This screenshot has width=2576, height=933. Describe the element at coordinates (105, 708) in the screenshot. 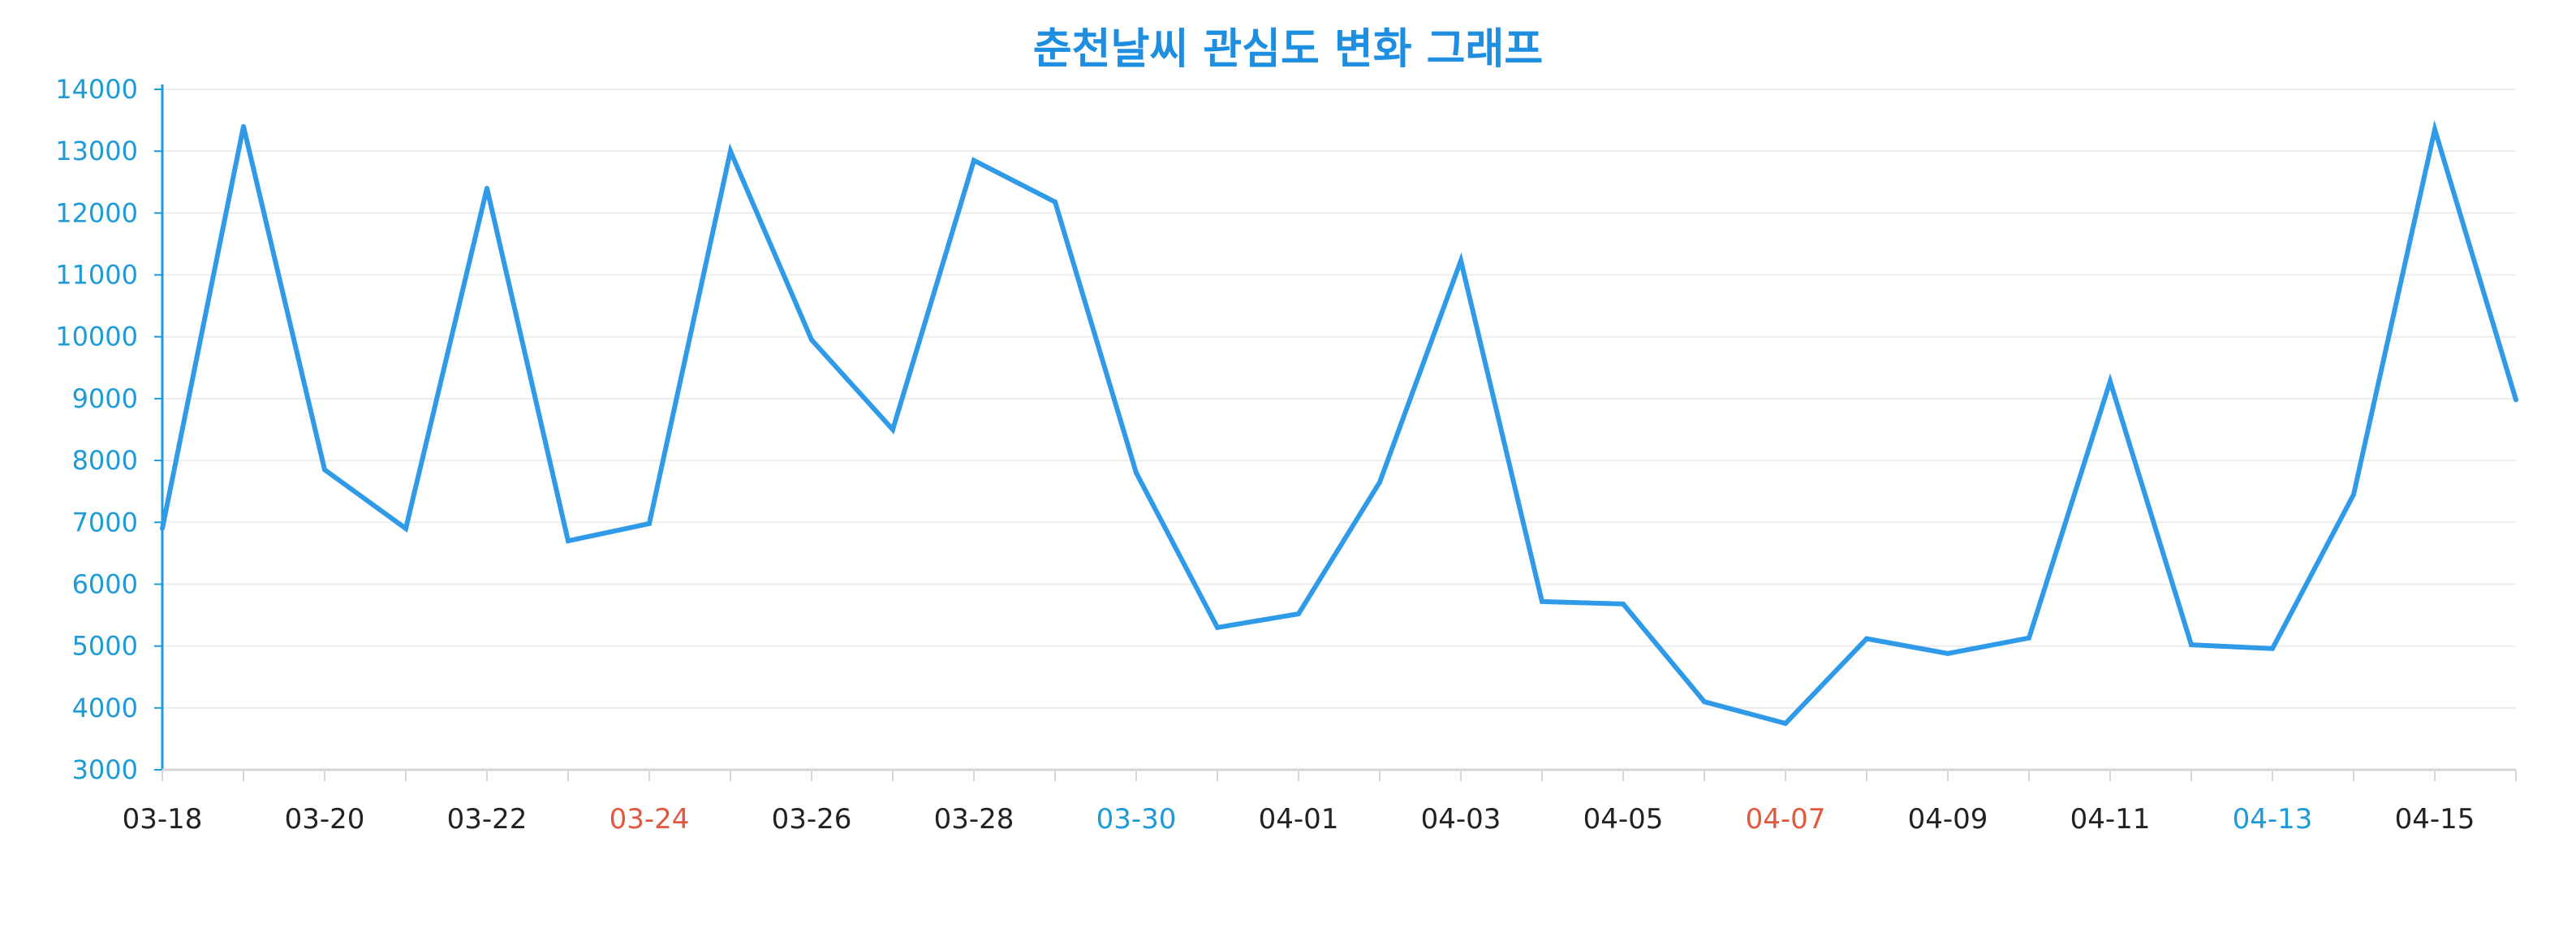

I see `y-tick-label: 4000` at that location.